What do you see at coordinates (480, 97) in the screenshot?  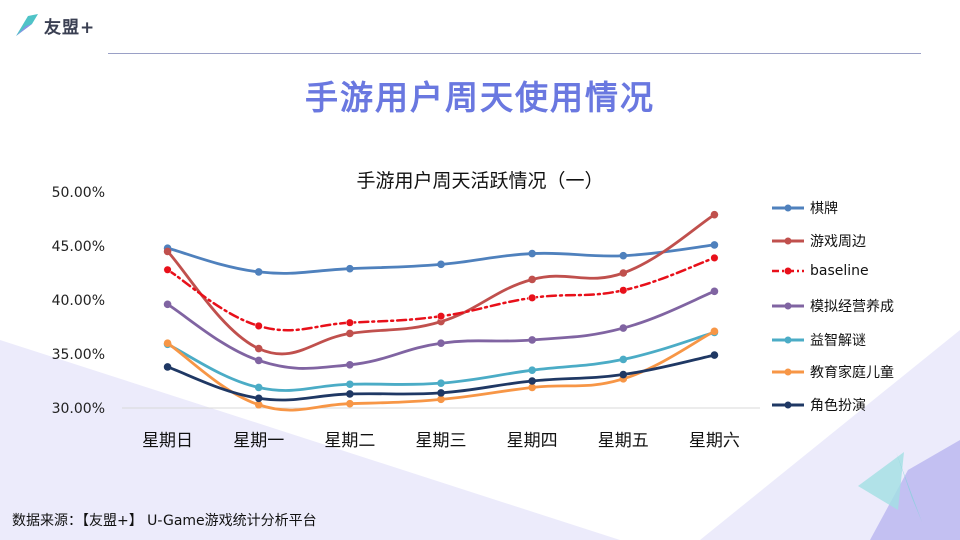 I see `page-title: 手游用户周天使用情况` at bounding box center [480, 97].